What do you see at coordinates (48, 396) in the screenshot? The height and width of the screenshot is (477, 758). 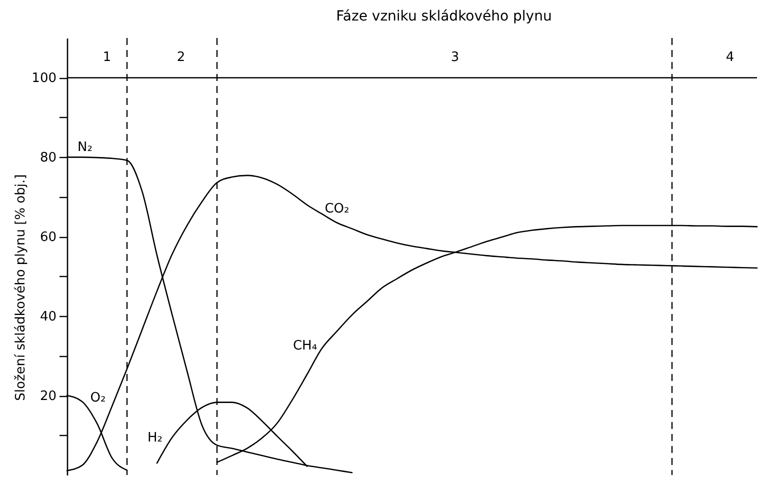 I see `y-tick-label: 20` at bounding box center [48, 396].